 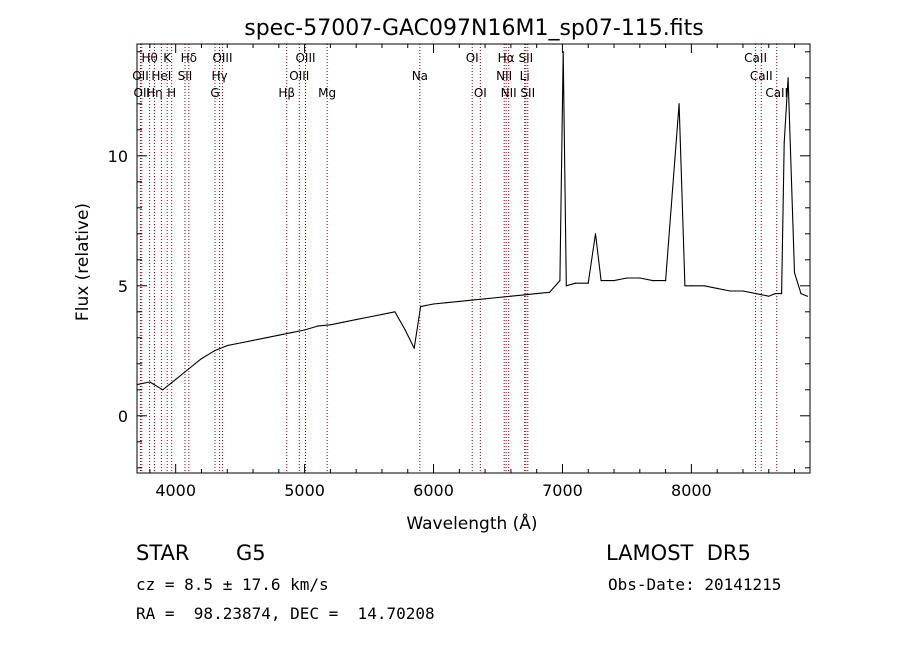 I want to click on spectral-subclass: G5, so click(x=251, y=553).